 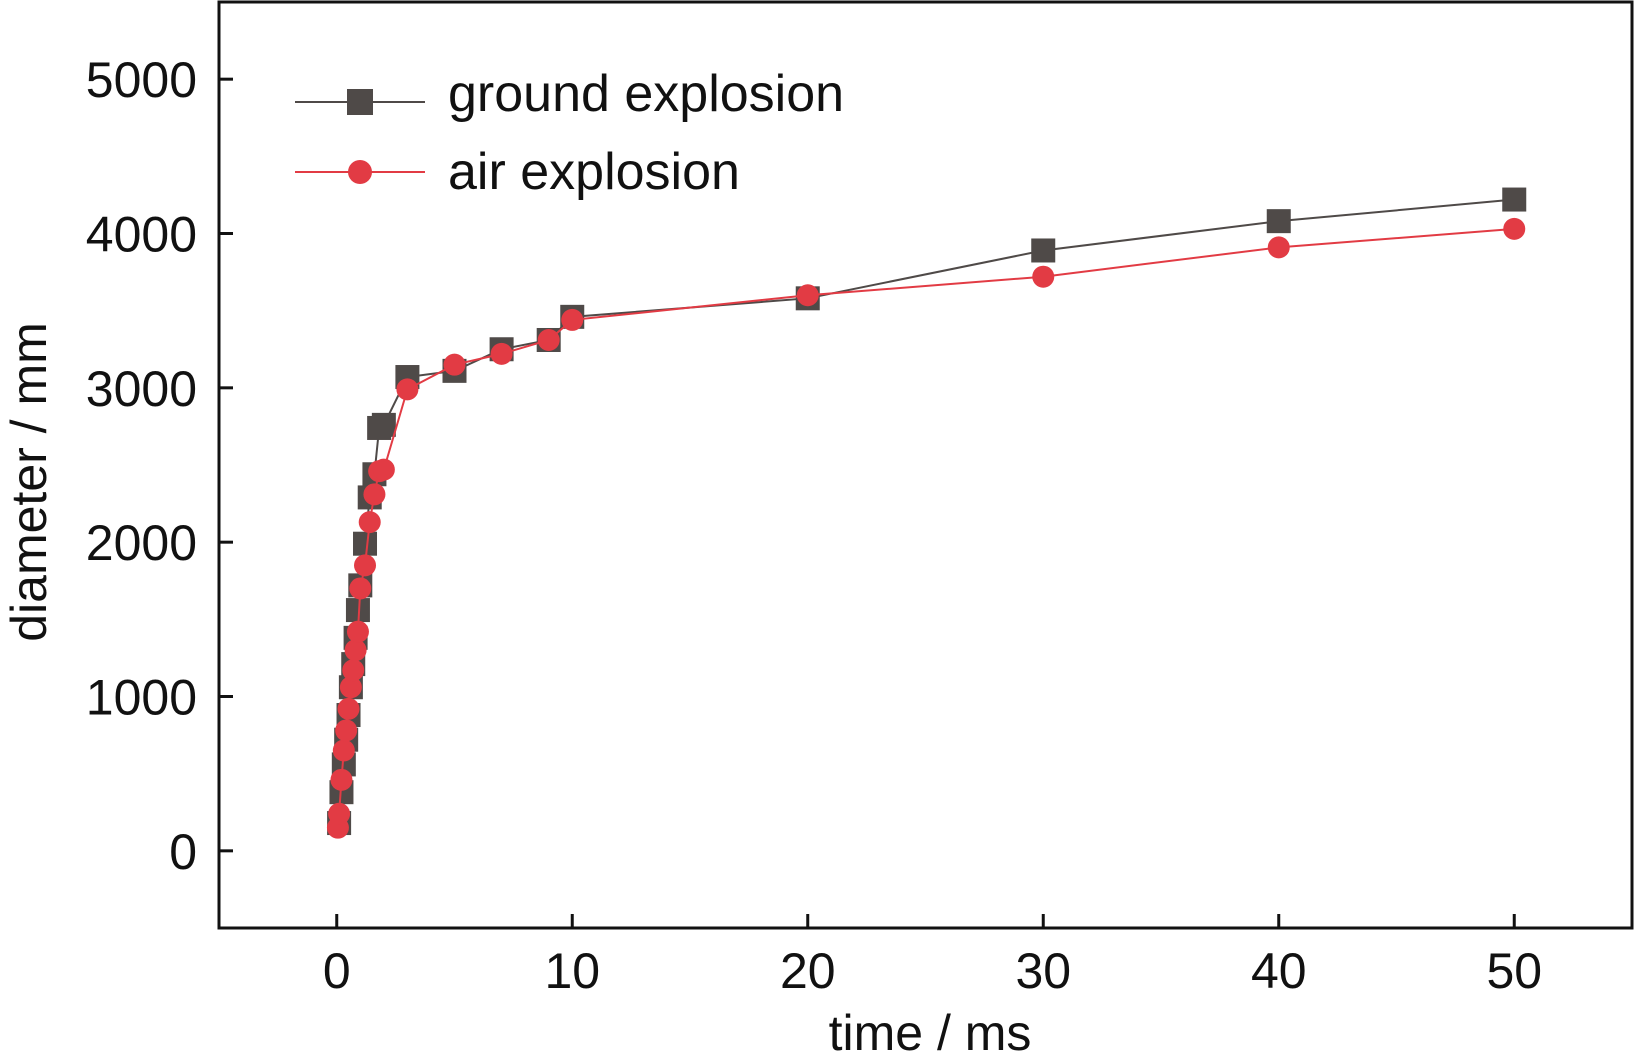 What do you see at coordinates (1043, 971) in the screenshot?
I see `x-tick-label-30: 30` at bounding box center [1043, 971].